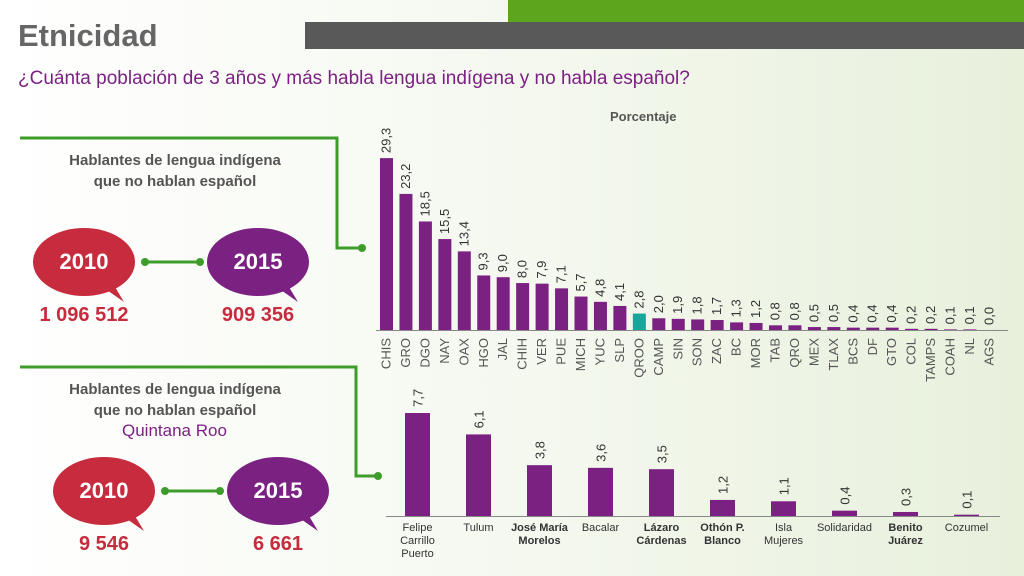 The height and width of the screenshot is (576, 1024). I want to click on municipio-tick-label: Isla Mujeres, so click(783, 534).